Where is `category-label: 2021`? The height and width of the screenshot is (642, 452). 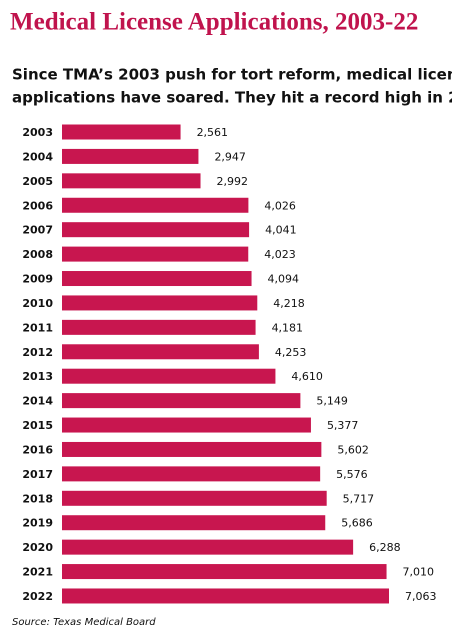 category-label: 2021 is located at coordinates (37, 572).